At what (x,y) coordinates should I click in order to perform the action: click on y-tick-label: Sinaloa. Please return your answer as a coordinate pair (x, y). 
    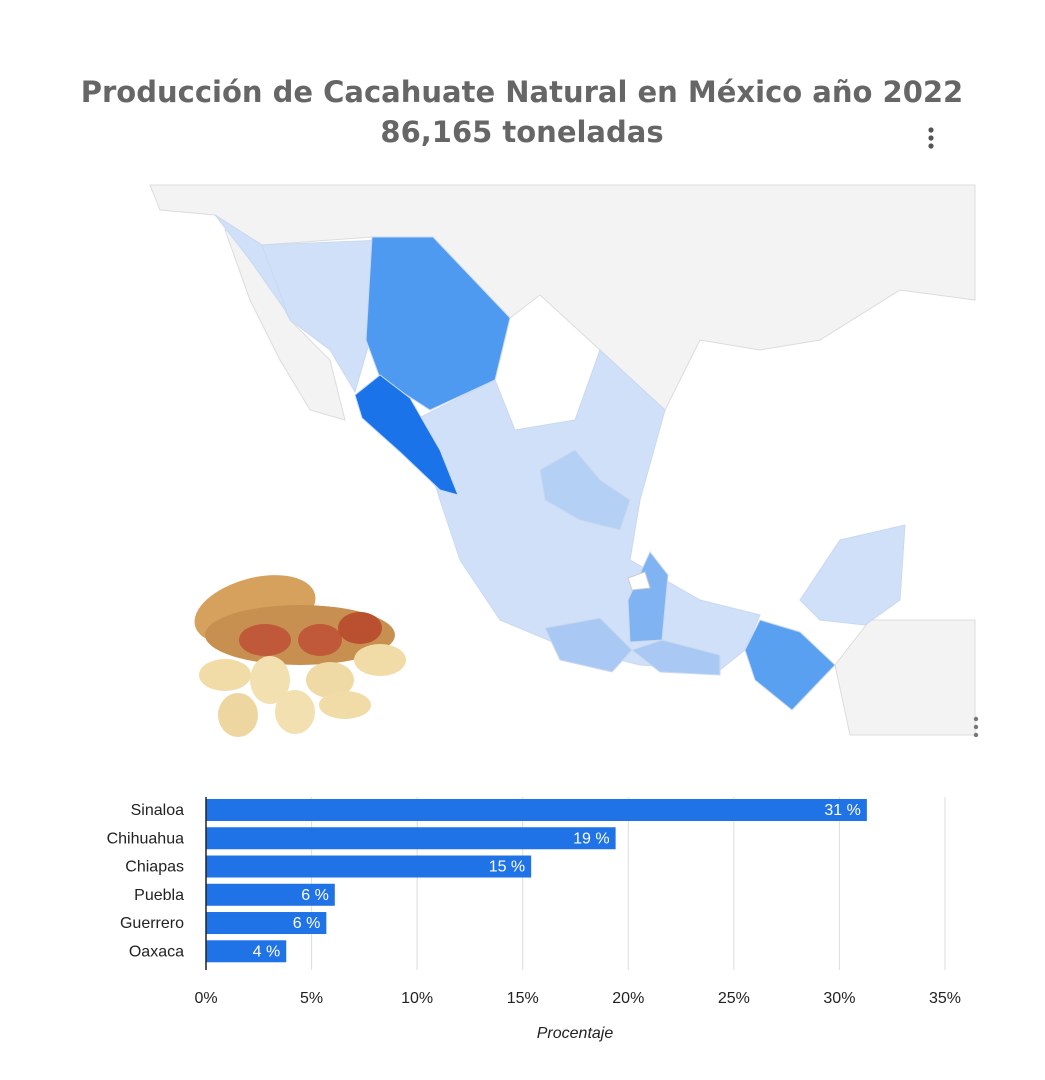
    Looking at the image, I should click on (157, 810).